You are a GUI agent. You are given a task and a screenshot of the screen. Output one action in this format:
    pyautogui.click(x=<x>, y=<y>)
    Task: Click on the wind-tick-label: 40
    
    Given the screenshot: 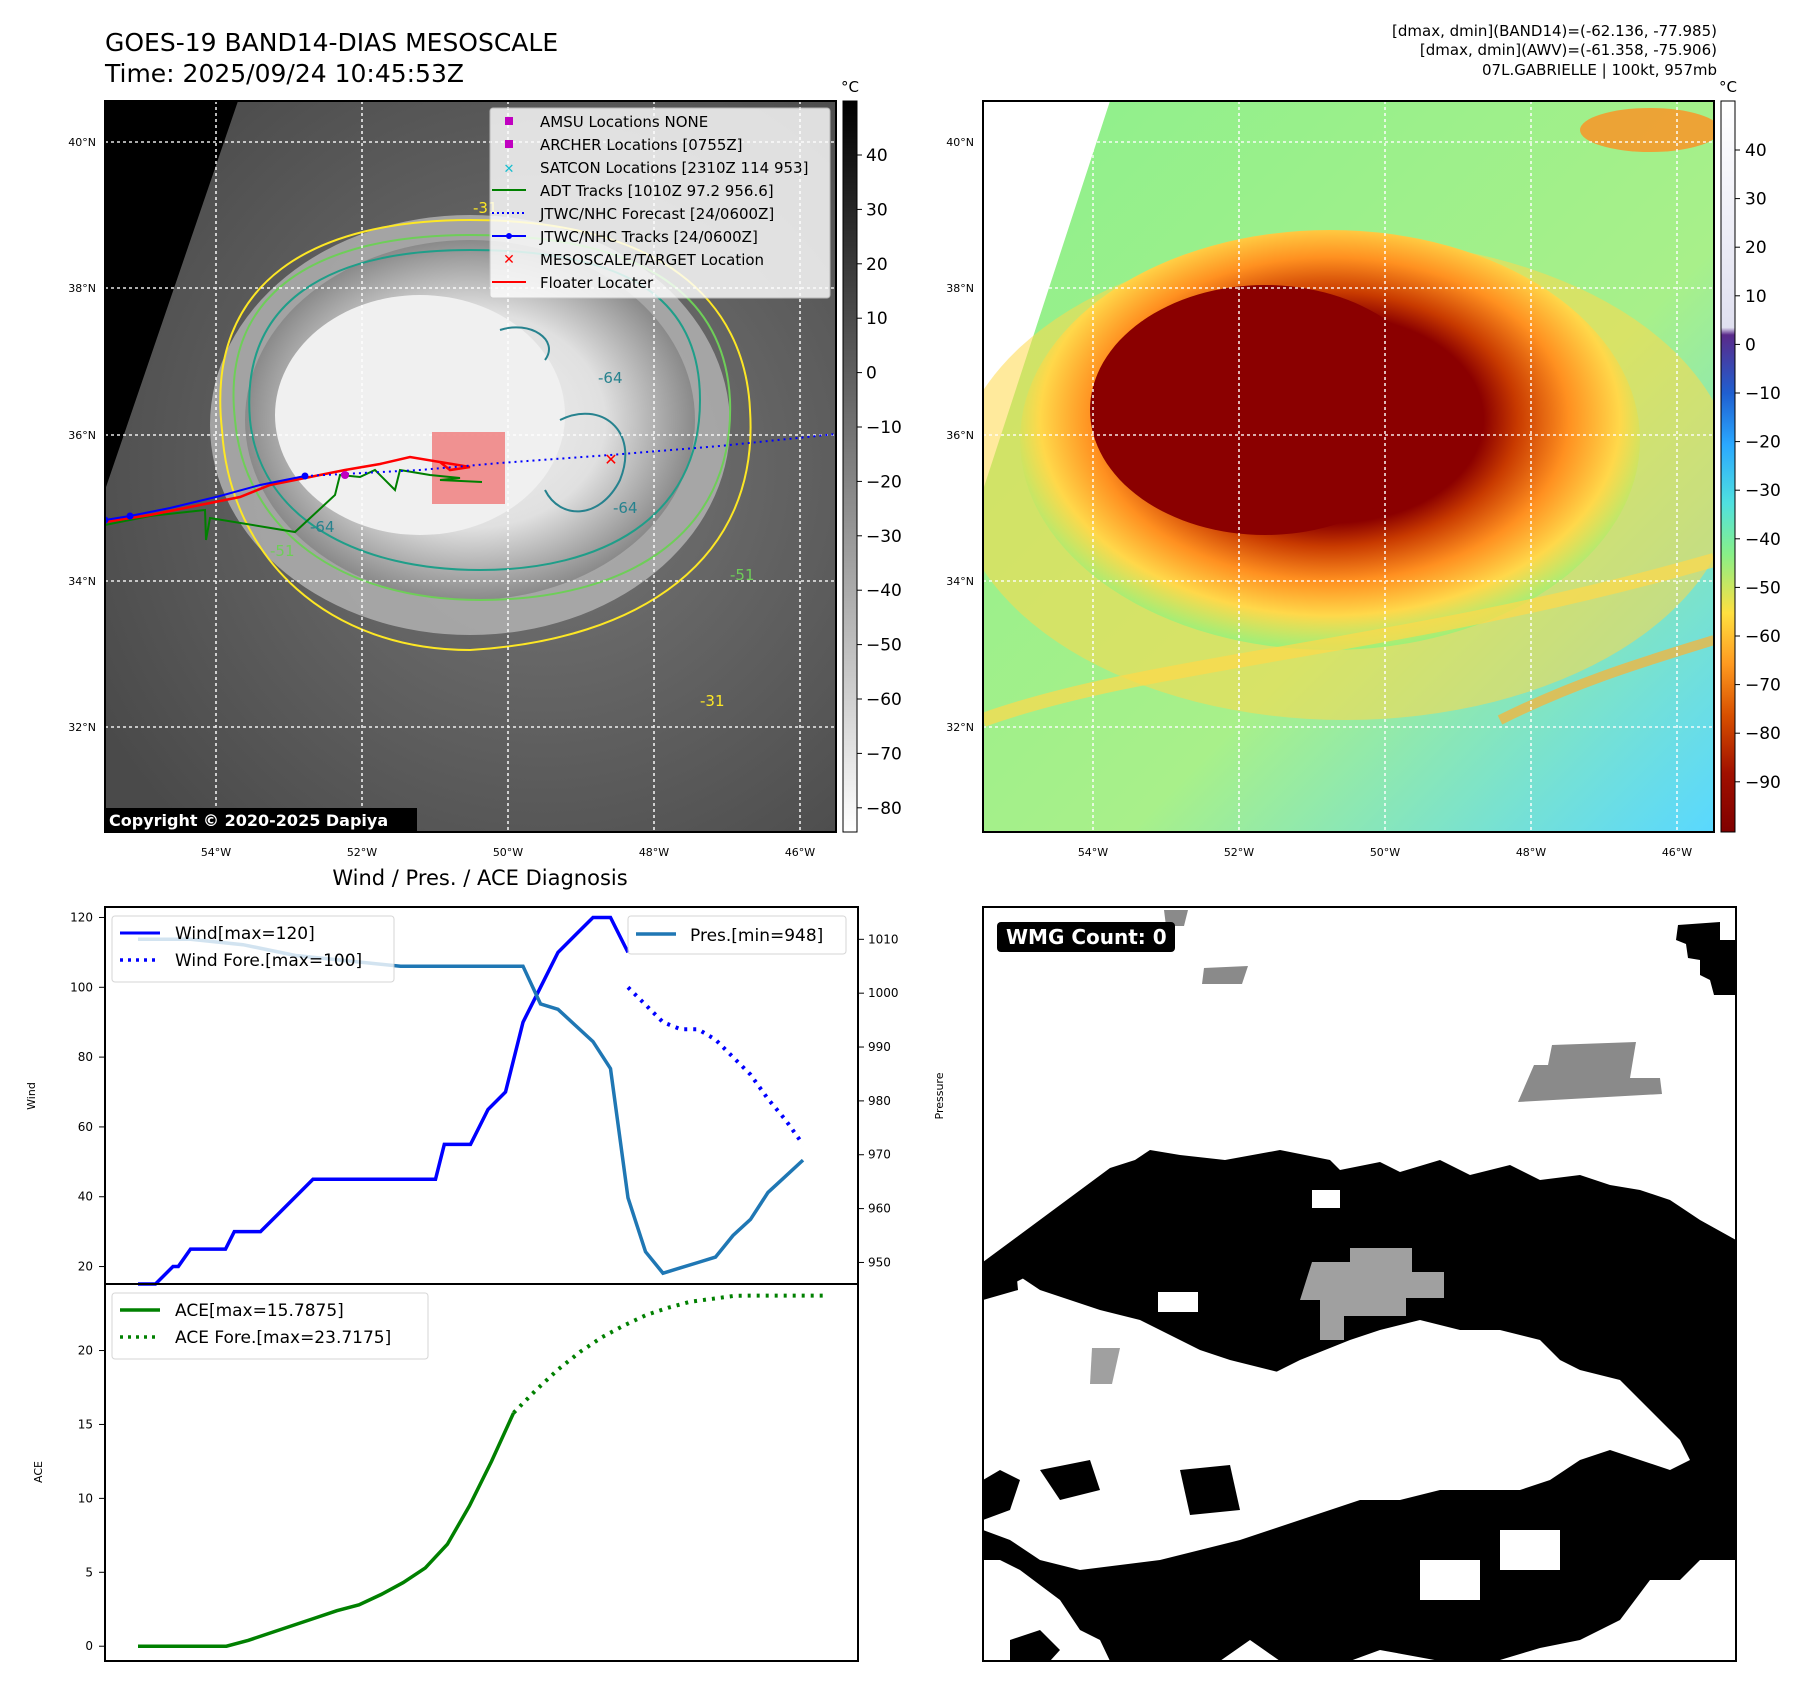 What is the action you would take?
    pyautogui.click(x=85, y=1197)
    